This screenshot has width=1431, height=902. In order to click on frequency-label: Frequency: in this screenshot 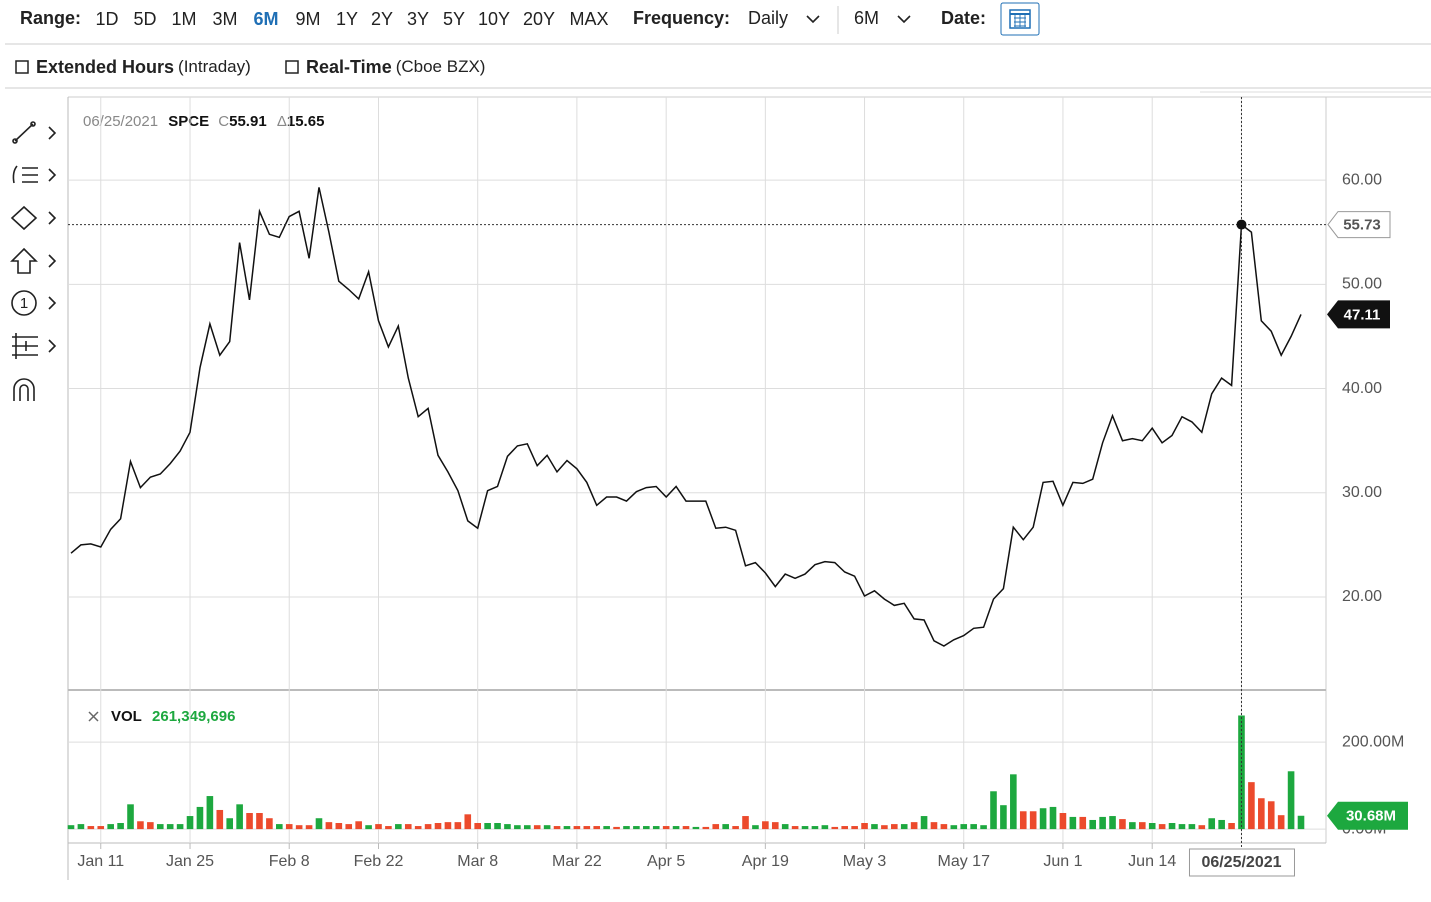, I will do `click(681, 18)`.